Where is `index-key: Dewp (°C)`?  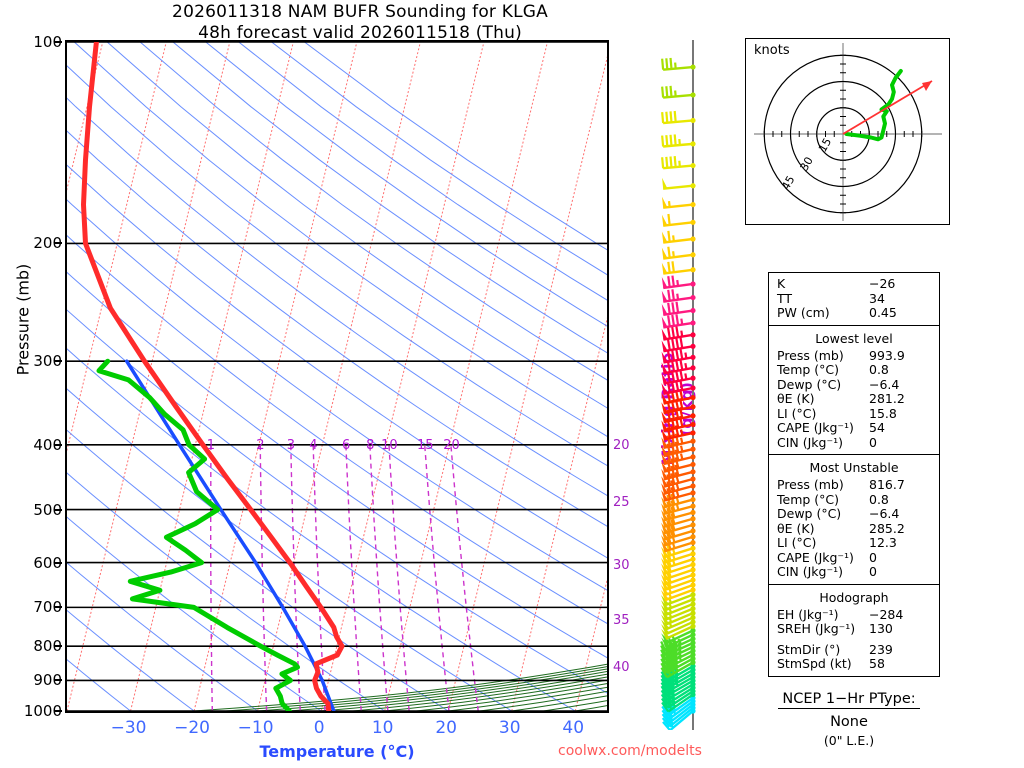
index-key: Dewp (°C) is located at coordinates (809, 384).